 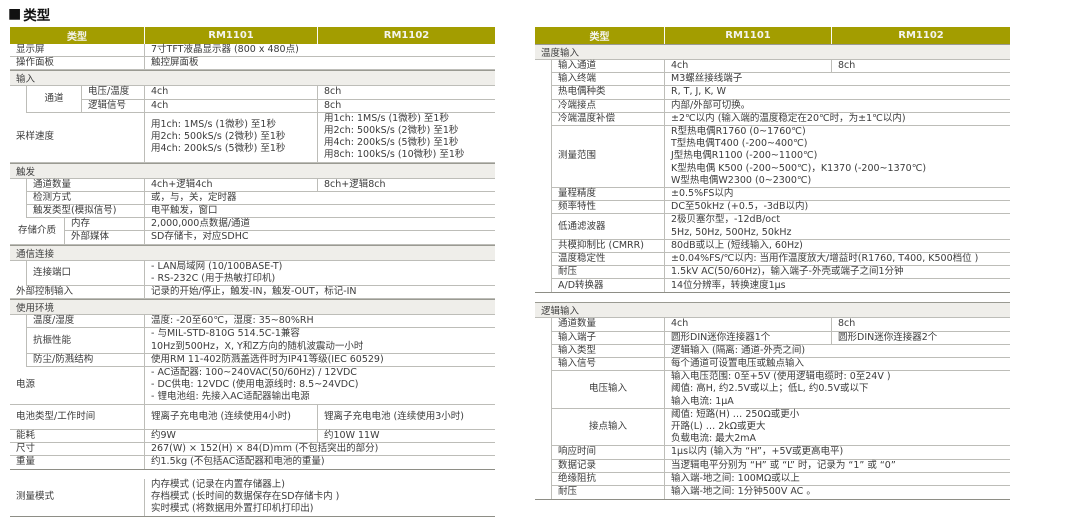 I want to click on cell-value-span: 2极贝塞尔型，-12dB/oct 5Hz, 50Hz, 500Hz, 50kHz, so click(x=837, y=227).